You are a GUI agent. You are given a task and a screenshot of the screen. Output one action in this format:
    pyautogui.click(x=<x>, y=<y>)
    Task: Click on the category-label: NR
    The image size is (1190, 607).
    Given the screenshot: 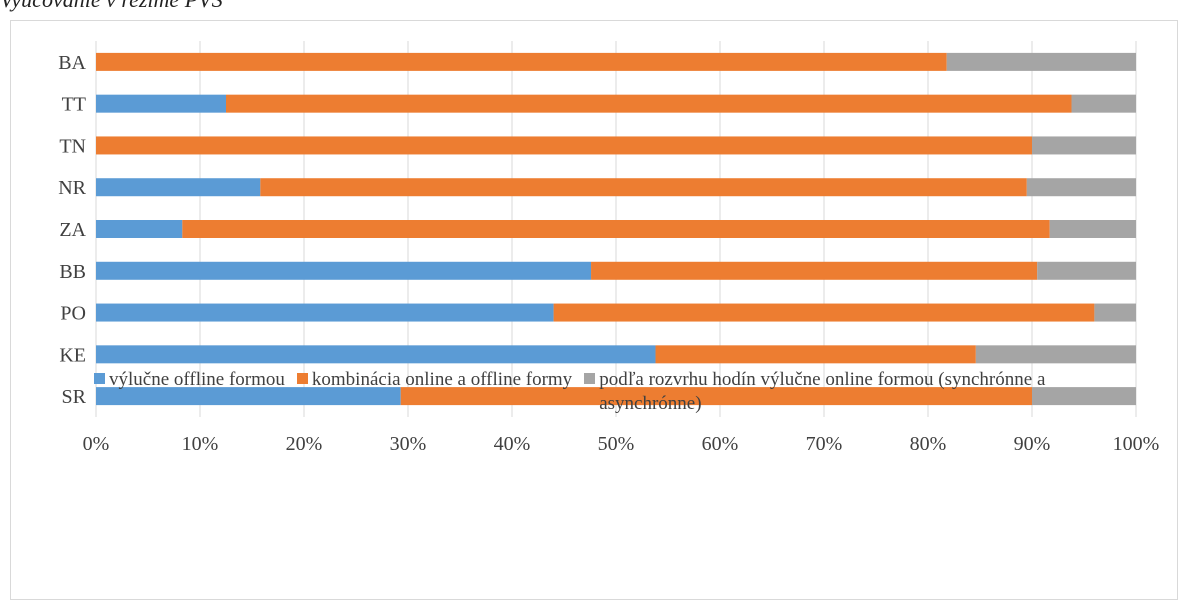 What is the action you would take?
    pyautogui.click(x=72, y=188)
    